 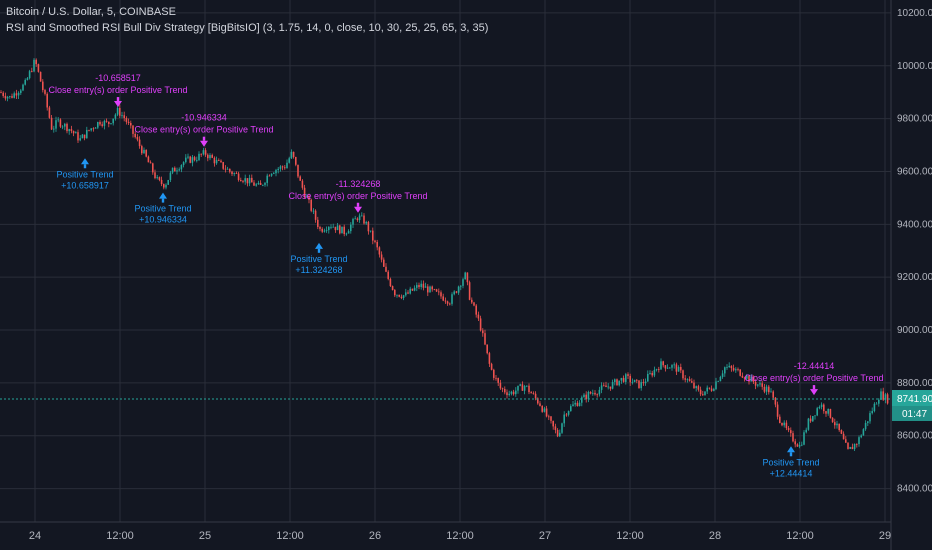 What do you see at coordinates (460, 536) in the screenshot?
I see `time-axis: 24 12:00 25 12:00 26 12:00 27 12:00 28 12:00 29` at bounding box center [460, 536].